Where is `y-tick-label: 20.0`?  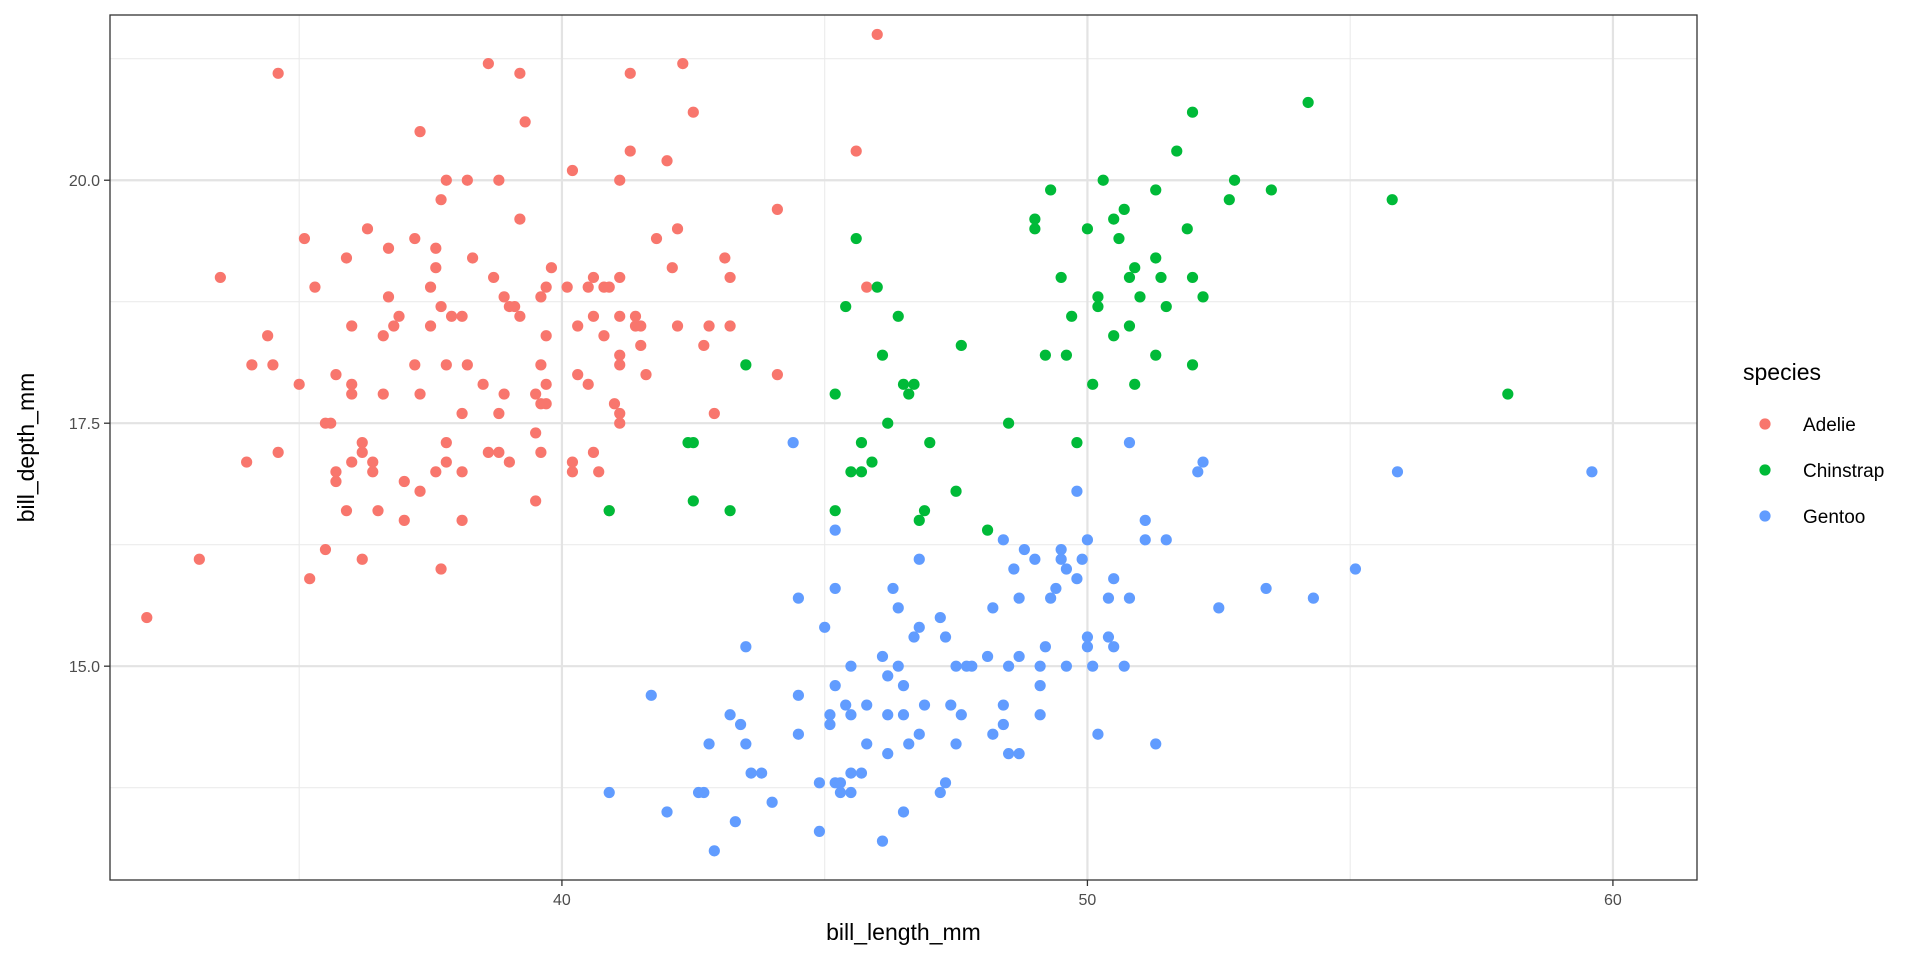
y-tick-label: 20.0 is located at coordinates (84, 181).